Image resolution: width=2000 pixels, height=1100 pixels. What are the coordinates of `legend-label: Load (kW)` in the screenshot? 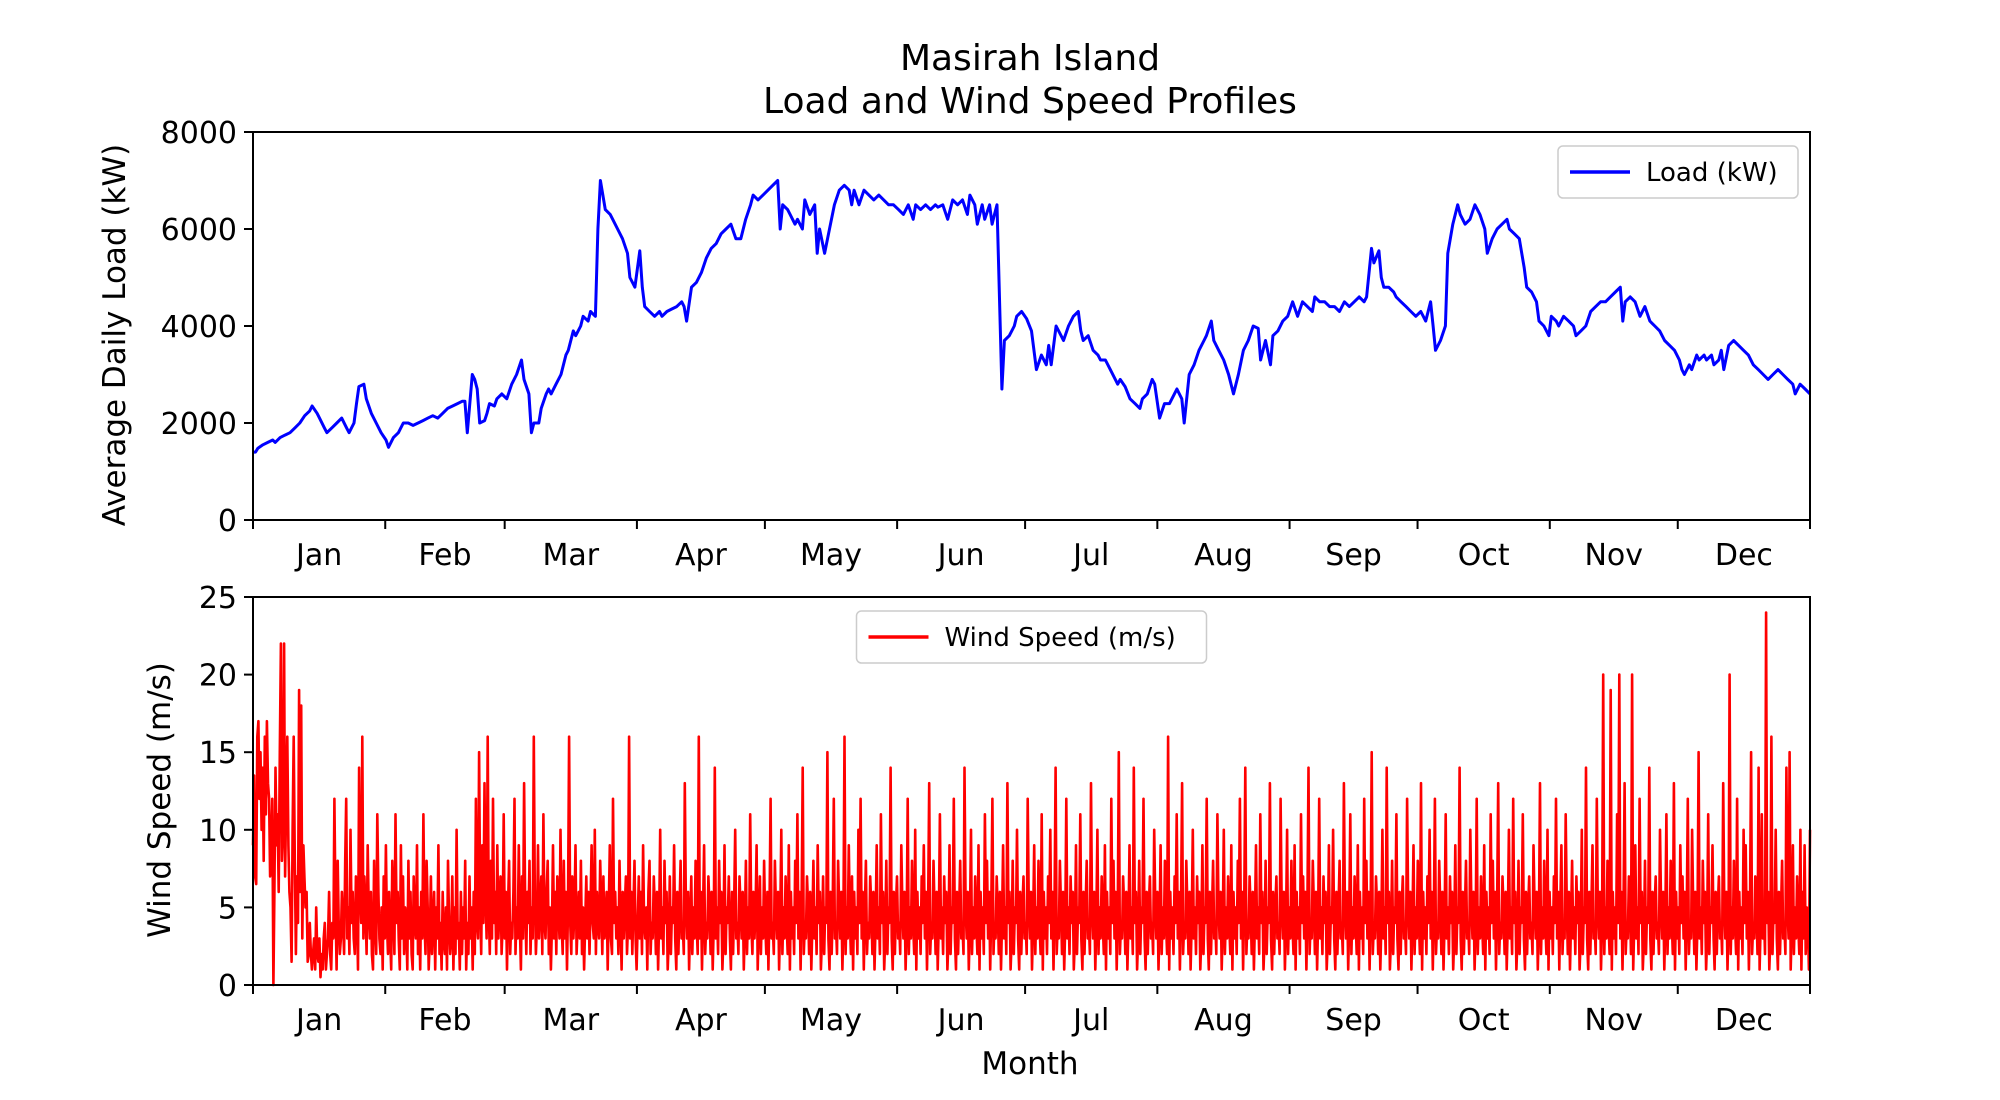 It's located at (1712, 173).